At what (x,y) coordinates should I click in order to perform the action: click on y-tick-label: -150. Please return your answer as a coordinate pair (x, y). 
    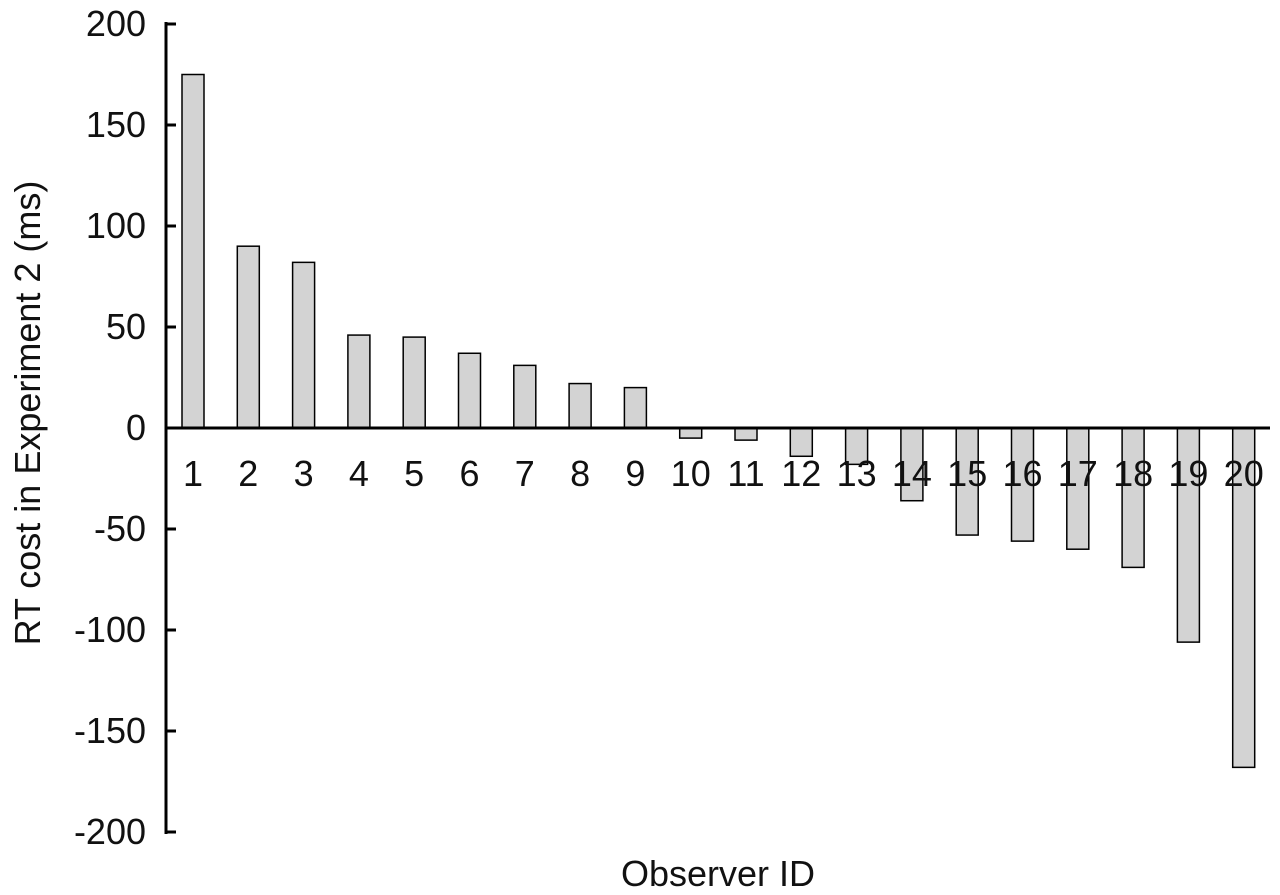
    Looking at the image, I should click on (110, 730).